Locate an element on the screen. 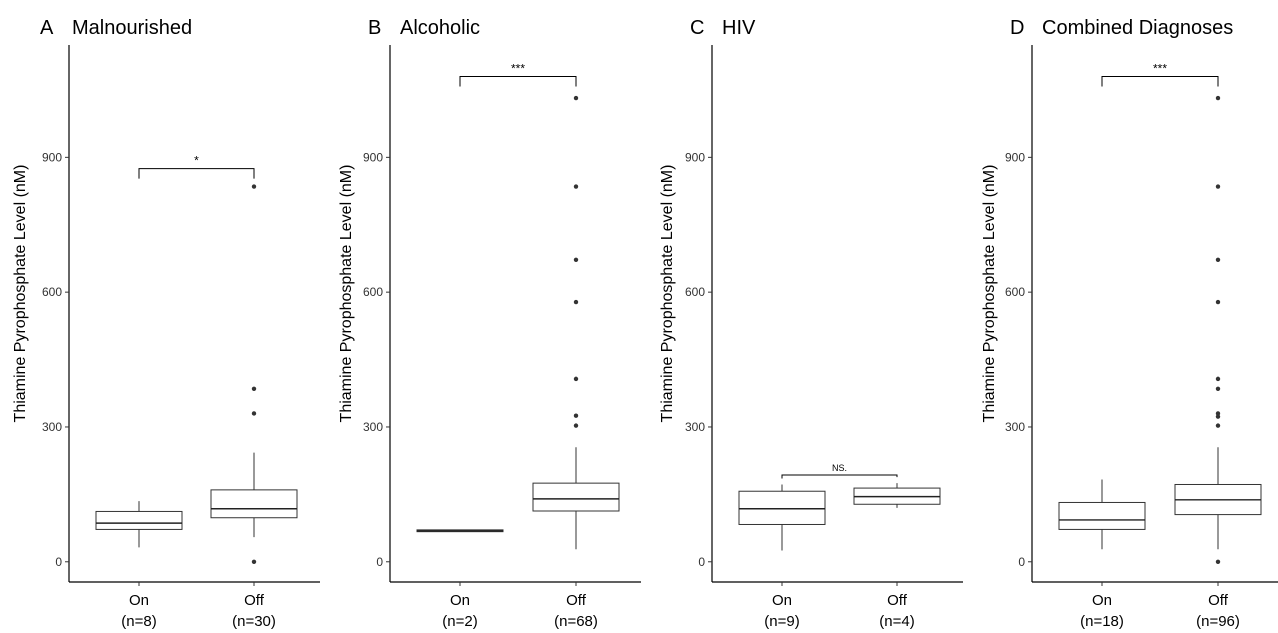  significance-label: NS. is located at coordinates (839, 468).